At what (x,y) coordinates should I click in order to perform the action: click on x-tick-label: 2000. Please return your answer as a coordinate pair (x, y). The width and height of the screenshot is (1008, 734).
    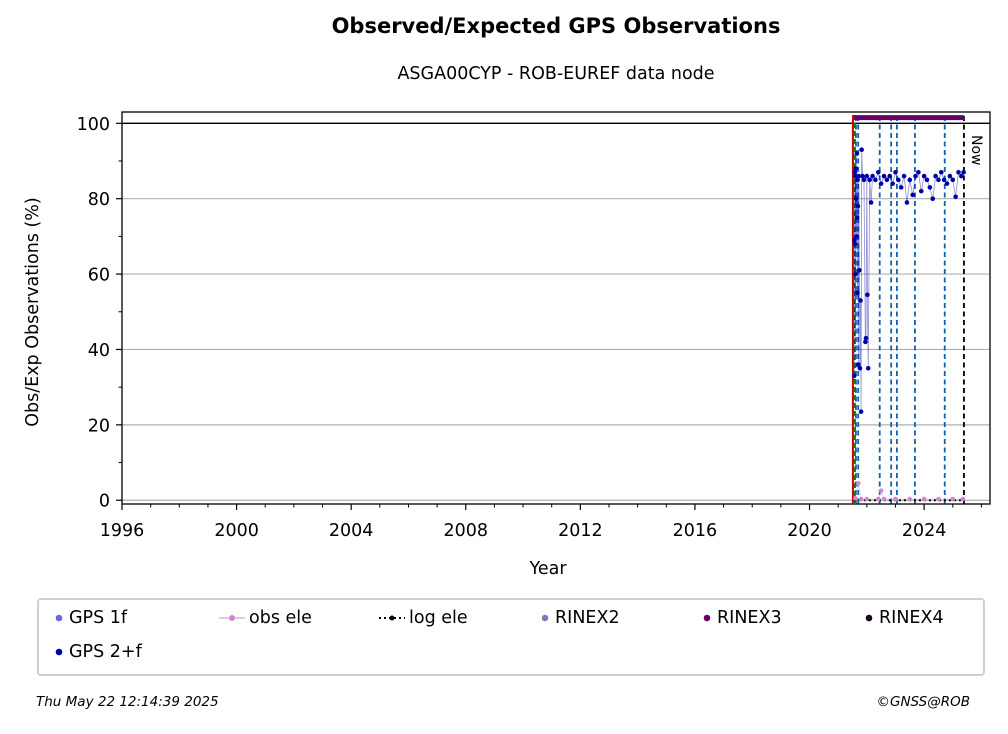
    Looking at the image, I should click on (236, 531).